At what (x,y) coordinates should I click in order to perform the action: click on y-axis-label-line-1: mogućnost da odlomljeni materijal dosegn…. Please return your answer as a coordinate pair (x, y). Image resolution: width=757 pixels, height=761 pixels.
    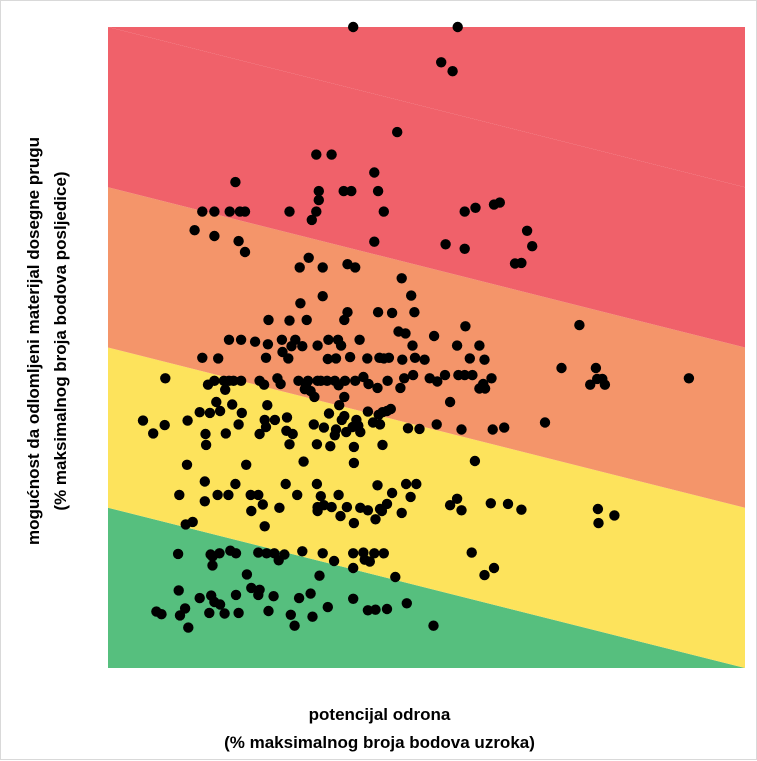
    Looking at the image, I should click on (33, 341).